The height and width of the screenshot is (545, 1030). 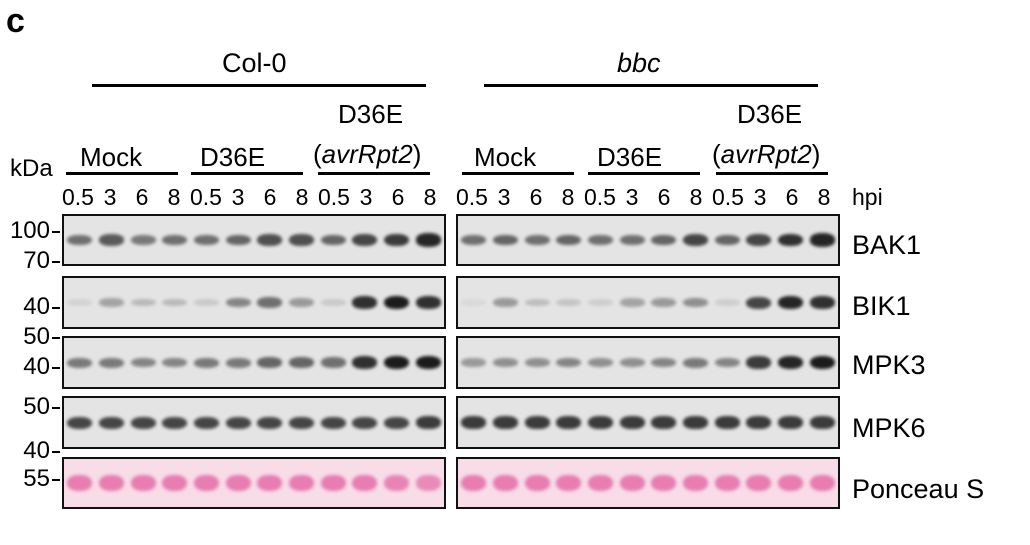 I want to click on genotype-col0-bar, so click(x=259, y=85).